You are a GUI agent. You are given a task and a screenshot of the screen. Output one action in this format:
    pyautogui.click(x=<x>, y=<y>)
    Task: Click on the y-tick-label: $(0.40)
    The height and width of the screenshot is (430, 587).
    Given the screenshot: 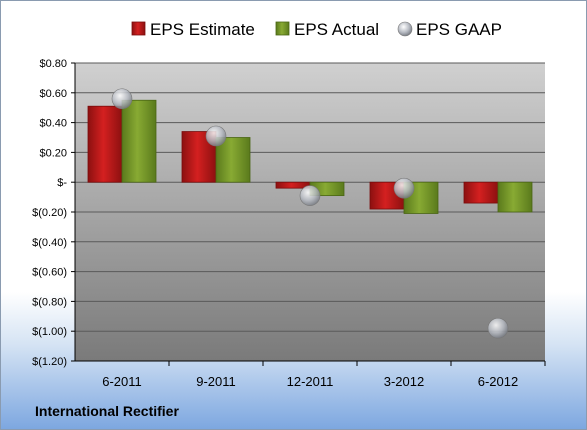 What is the action you would take?
    pyautogui.click(x=49, y=243)
    